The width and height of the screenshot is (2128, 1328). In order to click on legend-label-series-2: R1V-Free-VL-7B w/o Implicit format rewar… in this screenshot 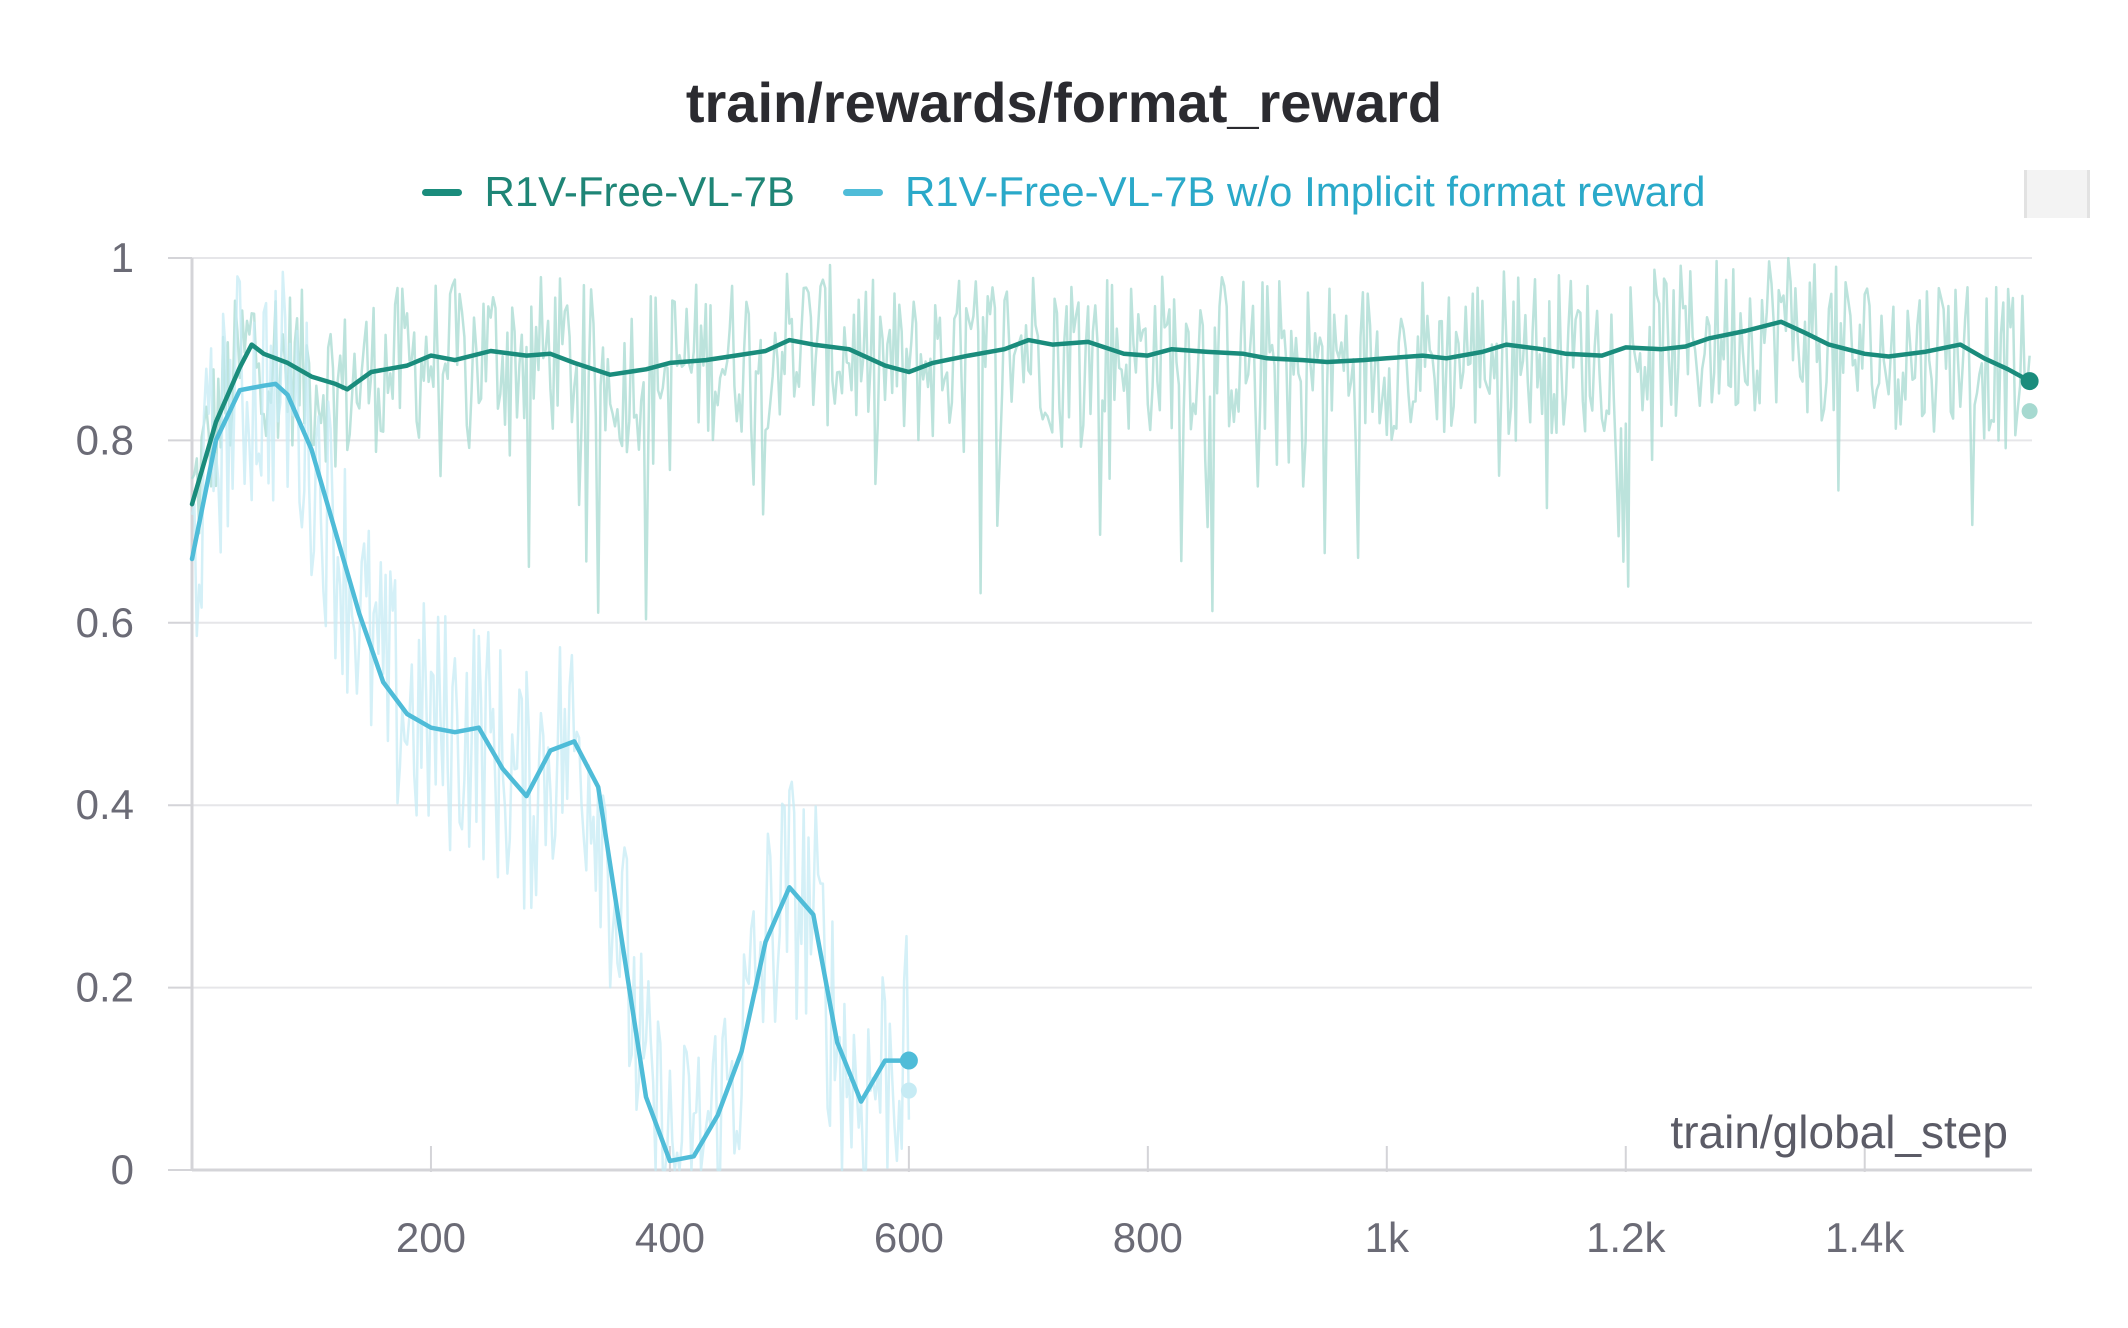, I will do `click(1305, 191)`.